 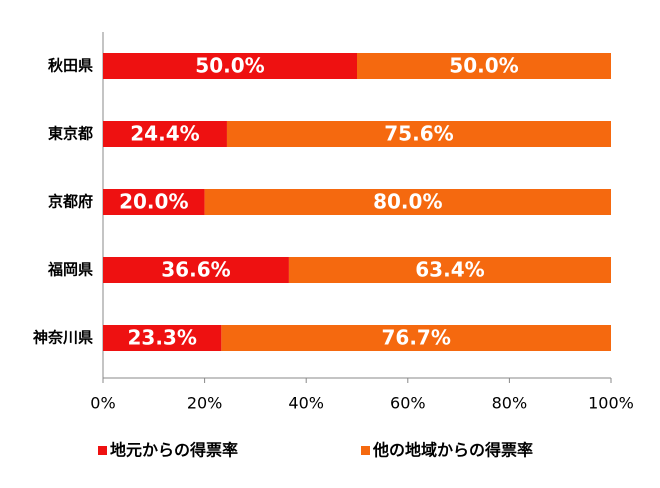 I want to click on value-label: 20.0%, so click(x=153, y=202).